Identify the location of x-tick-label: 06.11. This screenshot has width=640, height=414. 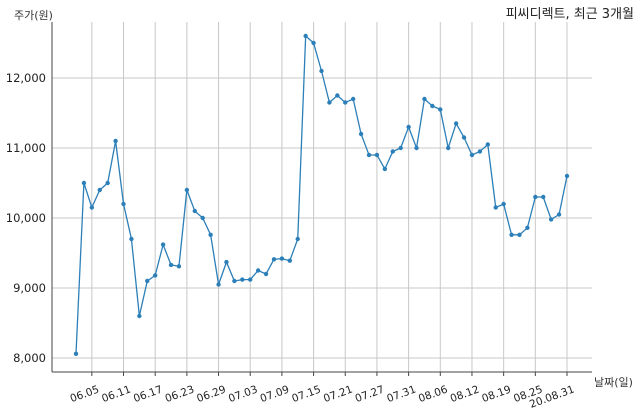
(116, 395).